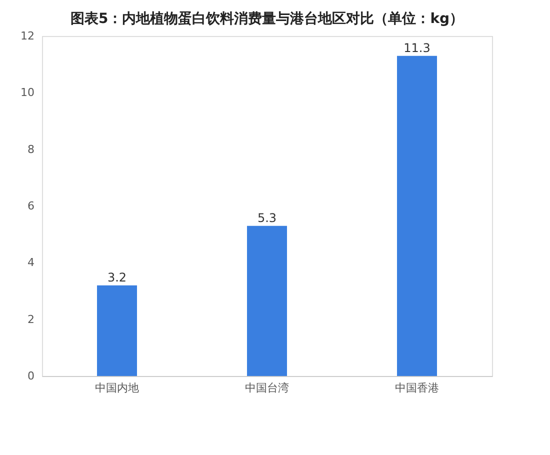 This screenshot has width=550, height=455. I want to click on y-tick-label: 6, so click(31, 206).